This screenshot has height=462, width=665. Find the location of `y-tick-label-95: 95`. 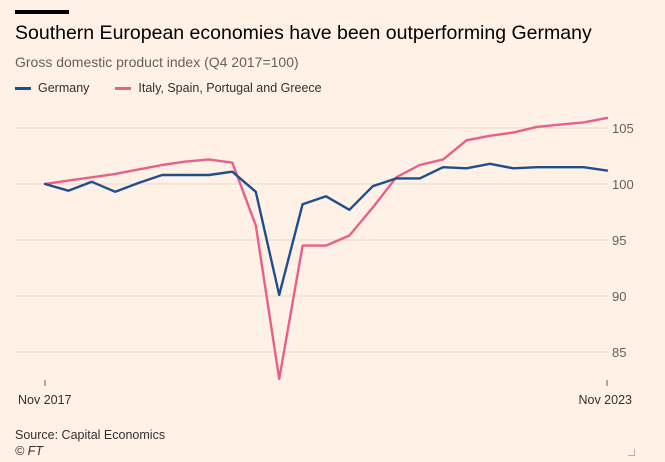

y-tick-label-95: 95 is located at coordinates (619, 240).